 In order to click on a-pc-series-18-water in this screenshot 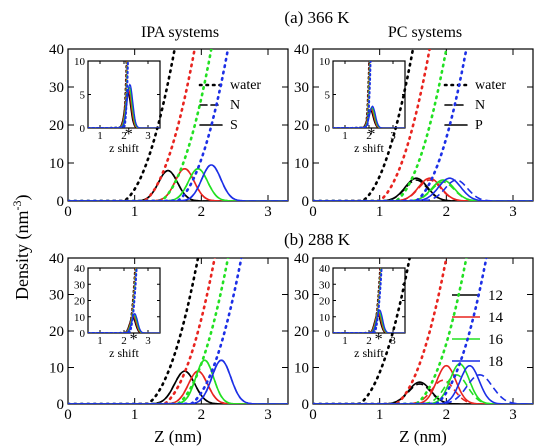, I will do `click(390, 125)`.